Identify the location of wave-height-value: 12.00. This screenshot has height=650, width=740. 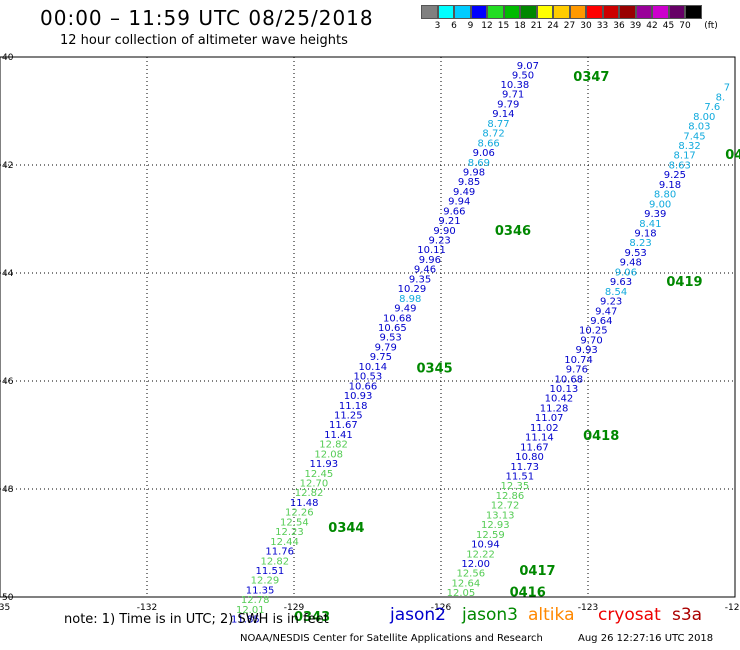
(475, 564).